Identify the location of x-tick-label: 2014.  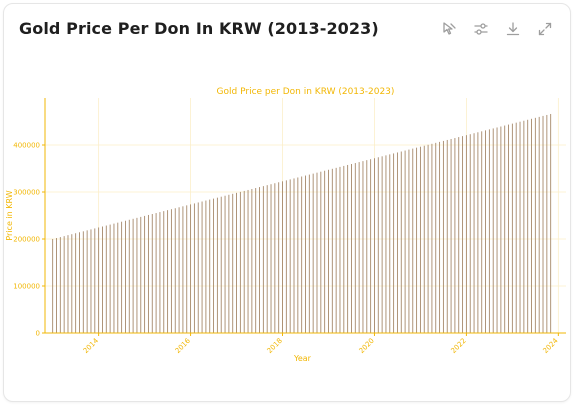
(91, 345).